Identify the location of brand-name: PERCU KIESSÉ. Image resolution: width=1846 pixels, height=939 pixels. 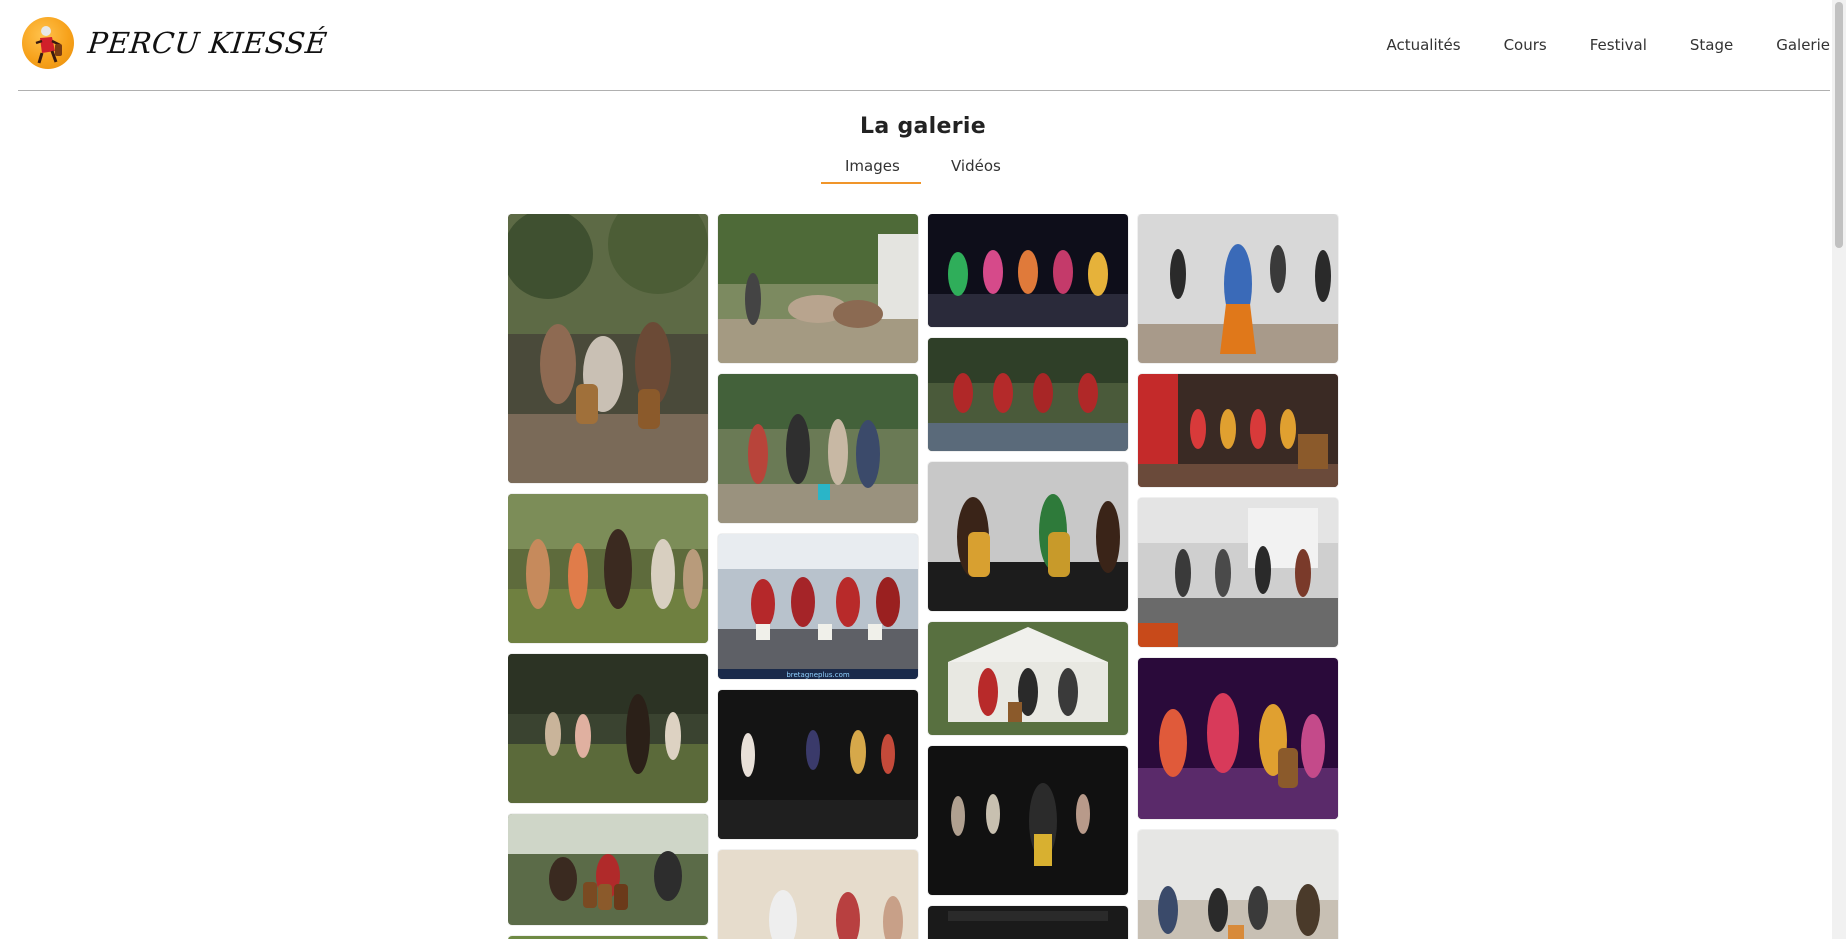
(207, 43).